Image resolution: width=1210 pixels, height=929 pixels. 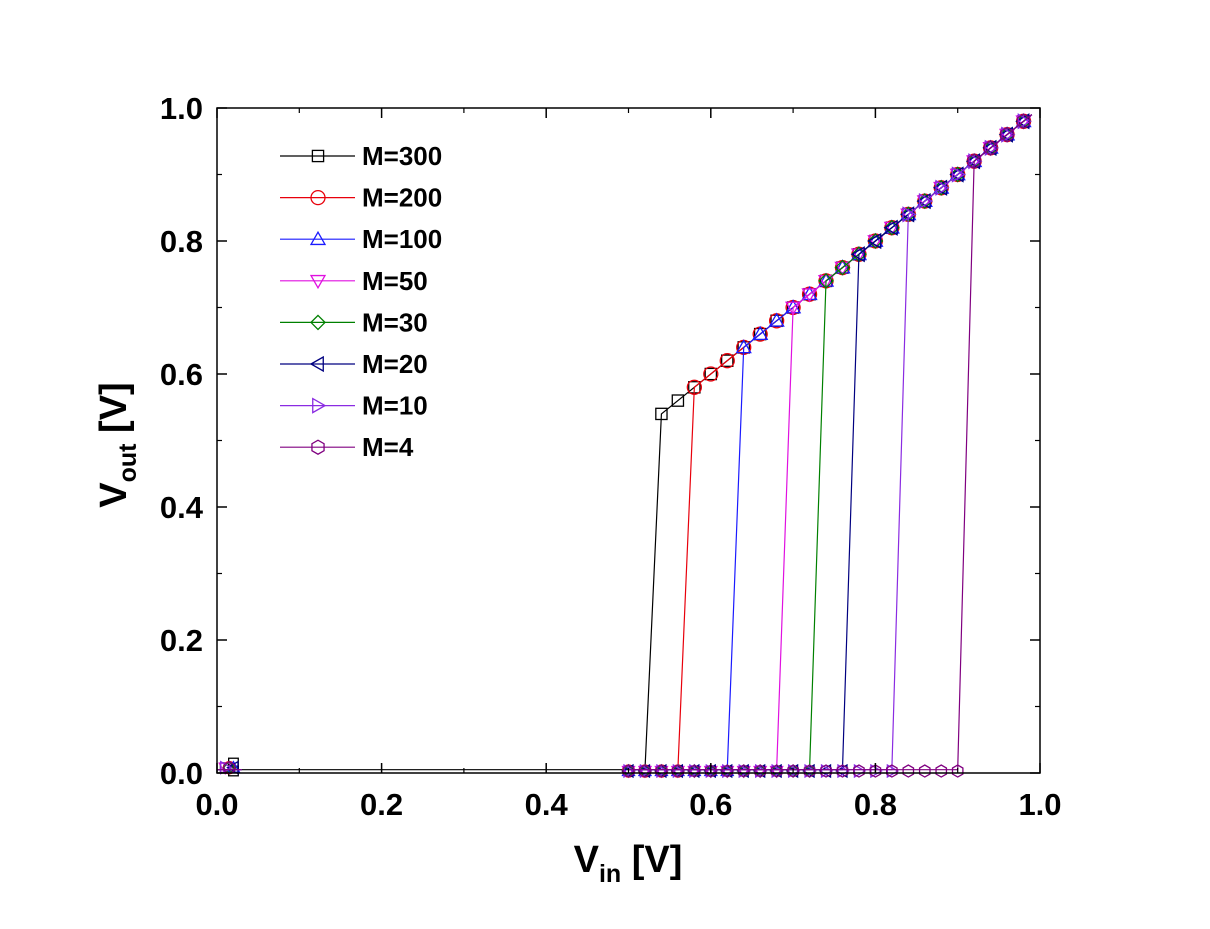 I want to click on y-axis-title: Vout [V], so click(x=117, y=444).